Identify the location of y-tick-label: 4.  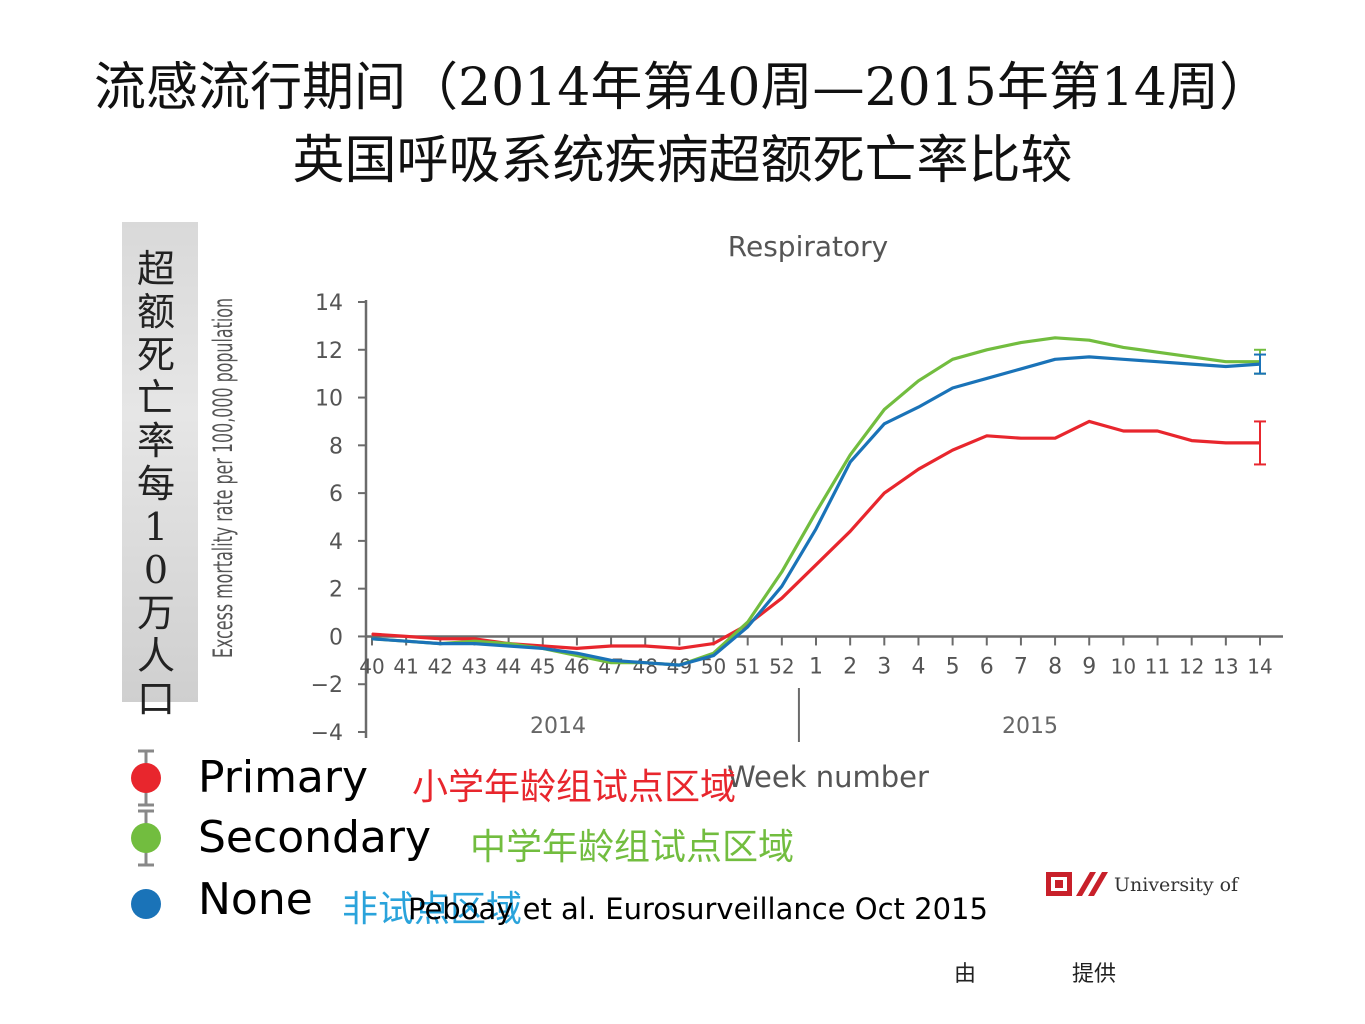
(336, 542).